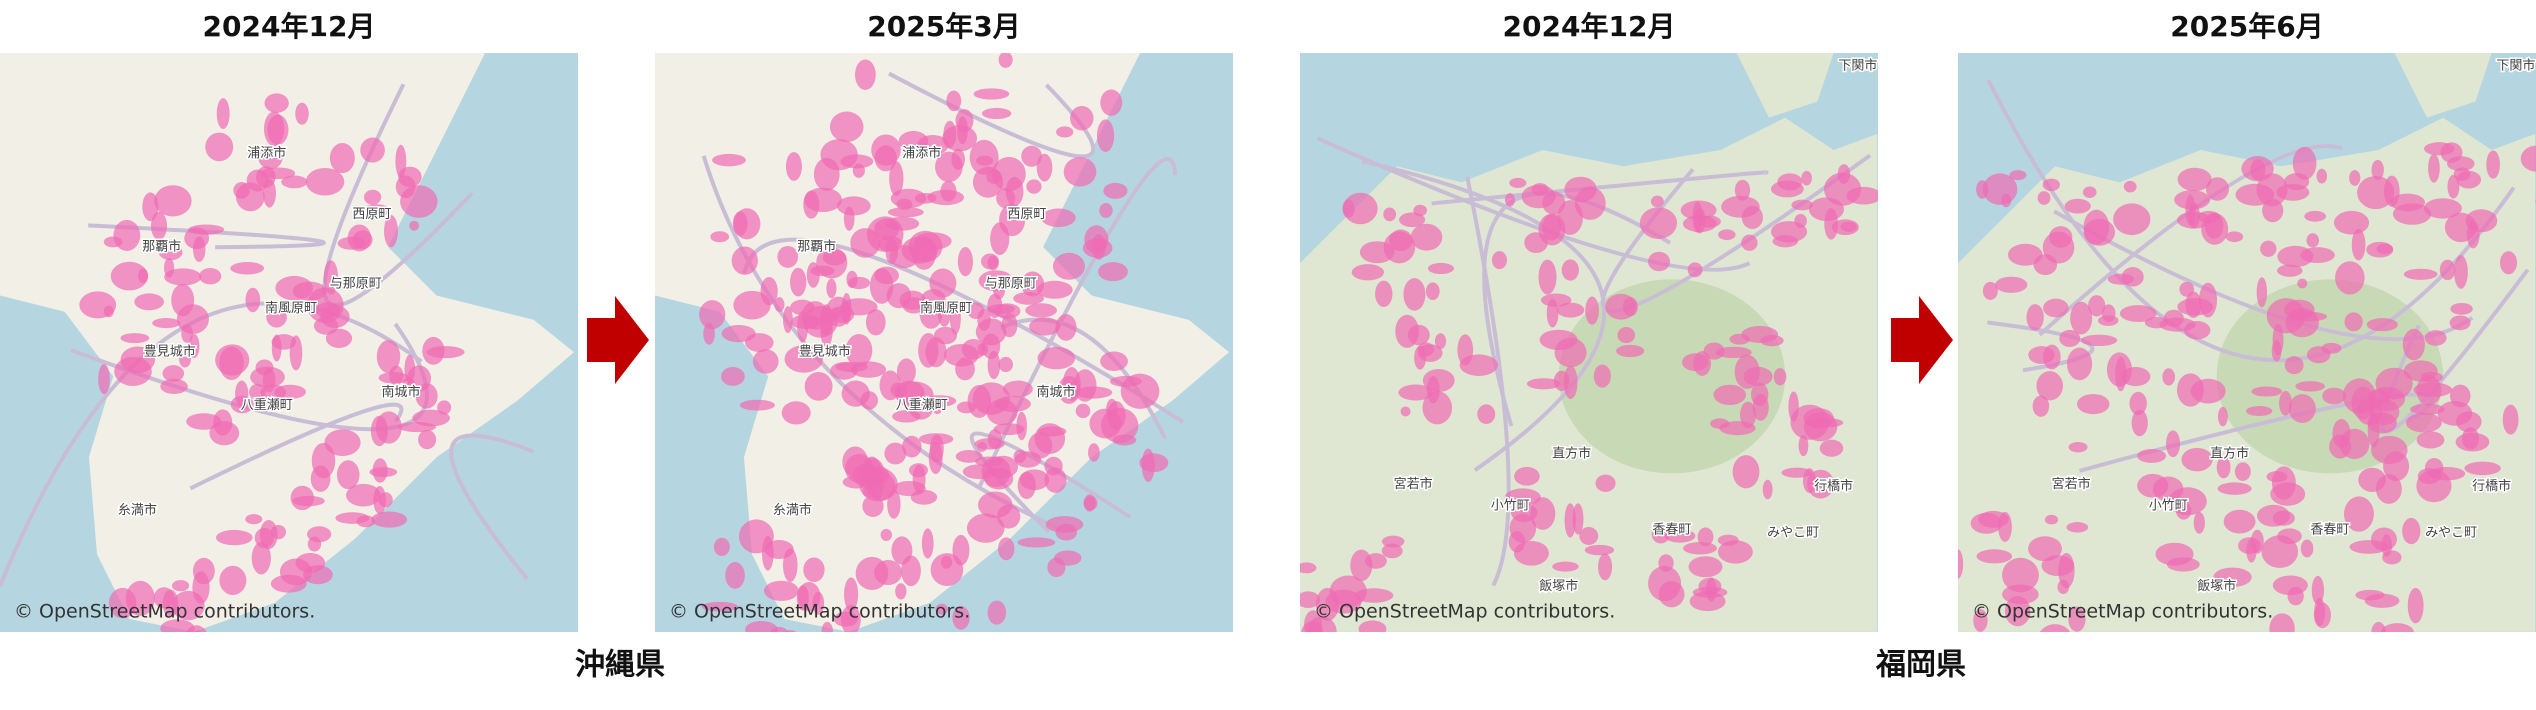  What do you see at coordinates (819, 612) in the screenshot?
I see `attribution: © OpenStreetMap contributors.` at bounding box center [819, 612].